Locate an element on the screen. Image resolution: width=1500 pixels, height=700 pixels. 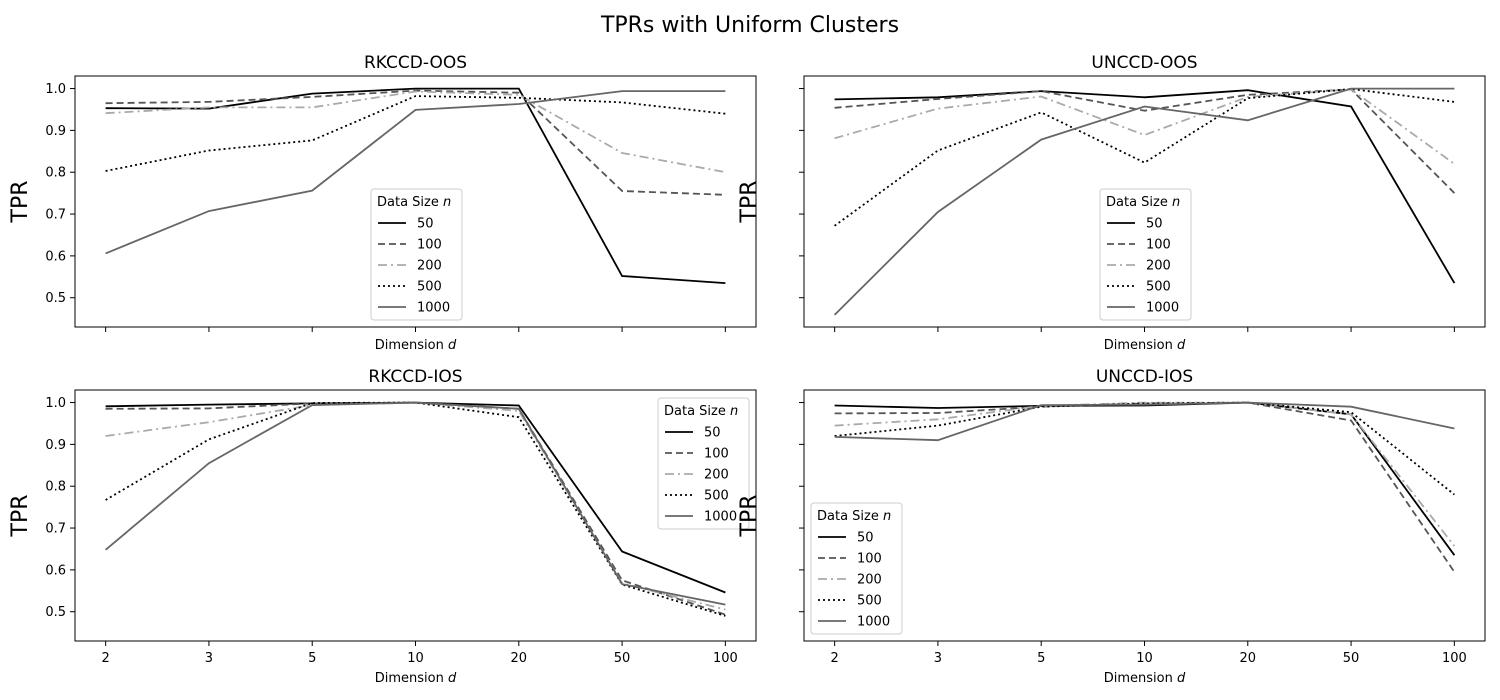
subplot-title: RKCCD-IOS is located at coordinates (415, 377).